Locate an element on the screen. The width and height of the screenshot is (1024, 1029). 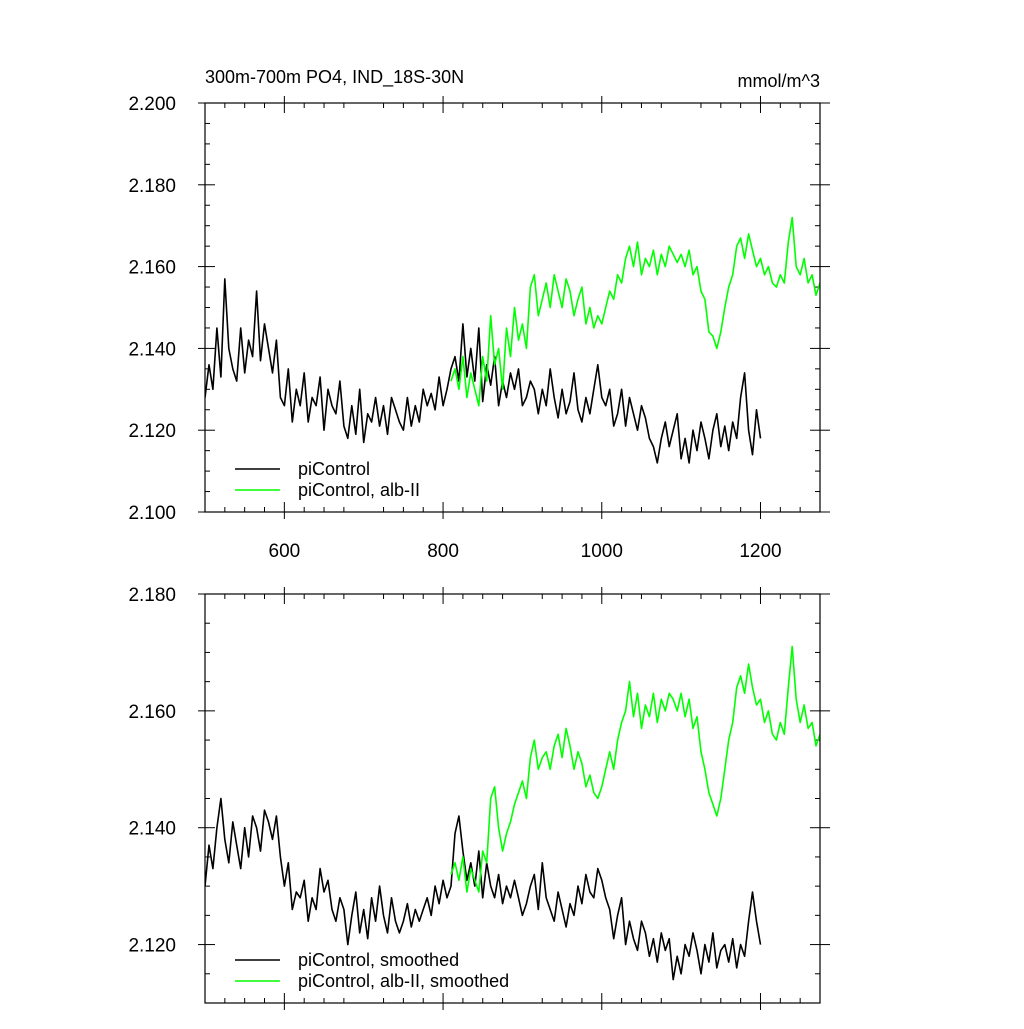
panel1-legend-label-1: piControl is located at coordinates (334, 469).